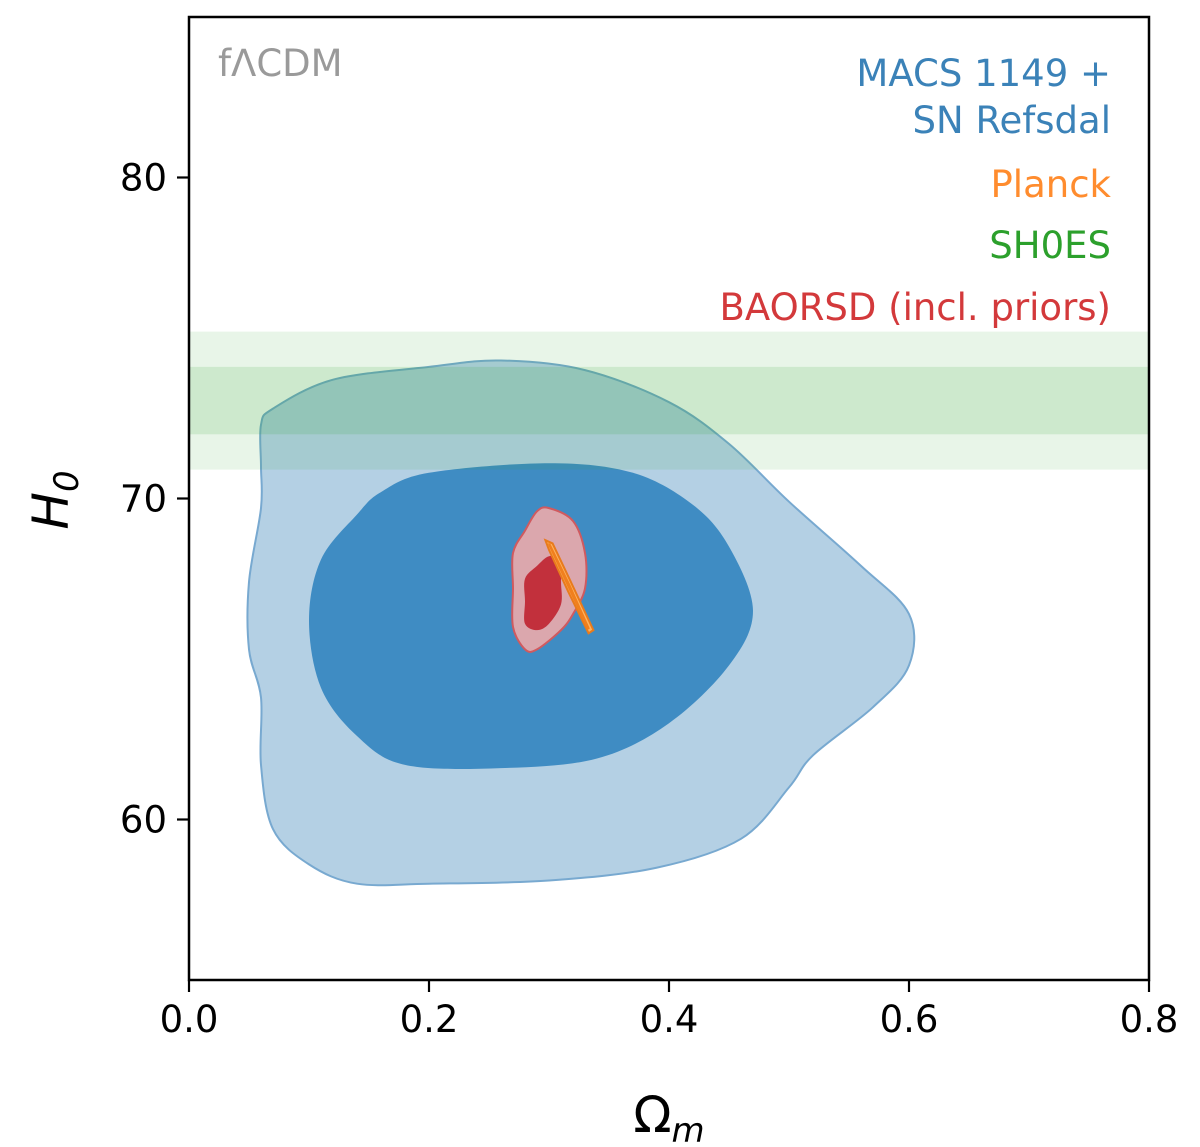 The width and height of the screenshot is (1200, 1147). Describe the element at coordinates (54, 499) in the screenshot. I see `y-axis-label: H0` at that location.